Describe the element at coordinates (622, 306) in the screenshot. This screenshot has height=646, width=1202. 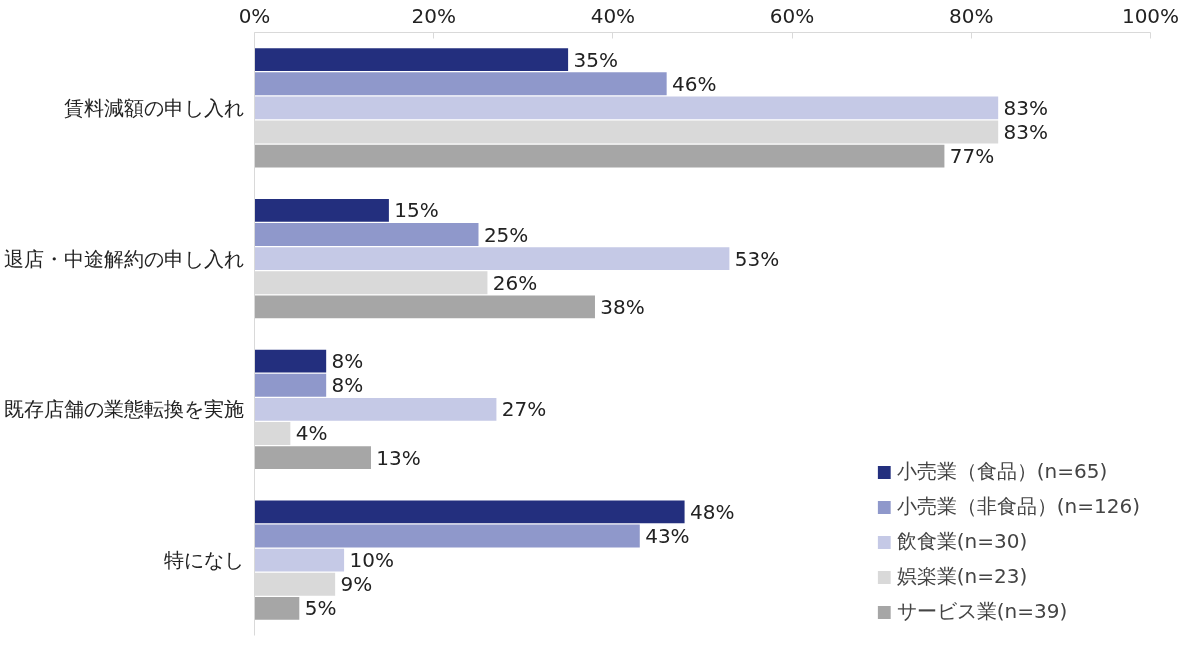
I see `data-label: 38%` at that location.